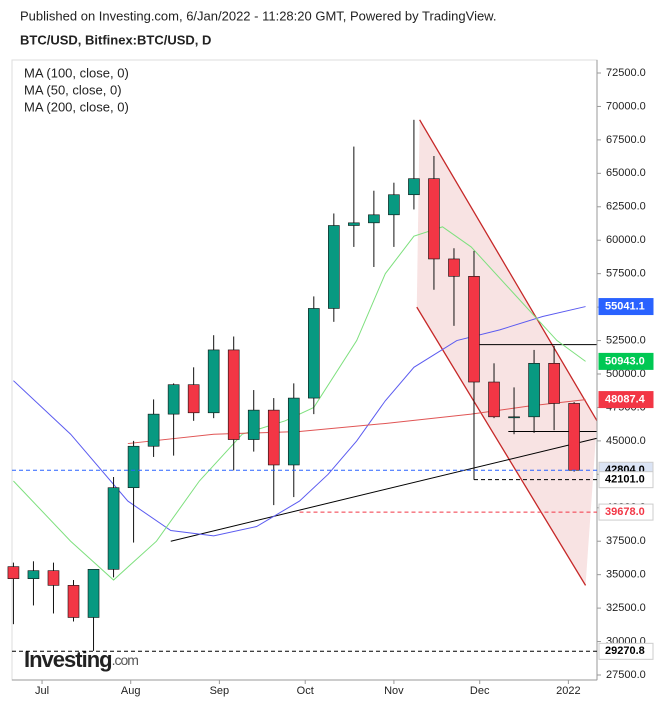  I want to click on x-tick-label: Jul, so click(42, 691).